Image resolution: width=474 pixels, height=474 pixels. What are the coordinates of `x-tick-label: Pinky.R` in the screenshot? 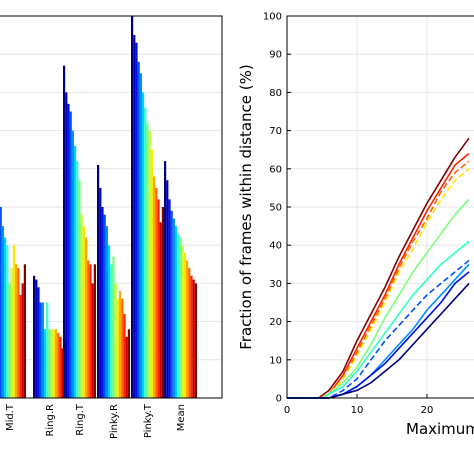 It's located at (114, 421).